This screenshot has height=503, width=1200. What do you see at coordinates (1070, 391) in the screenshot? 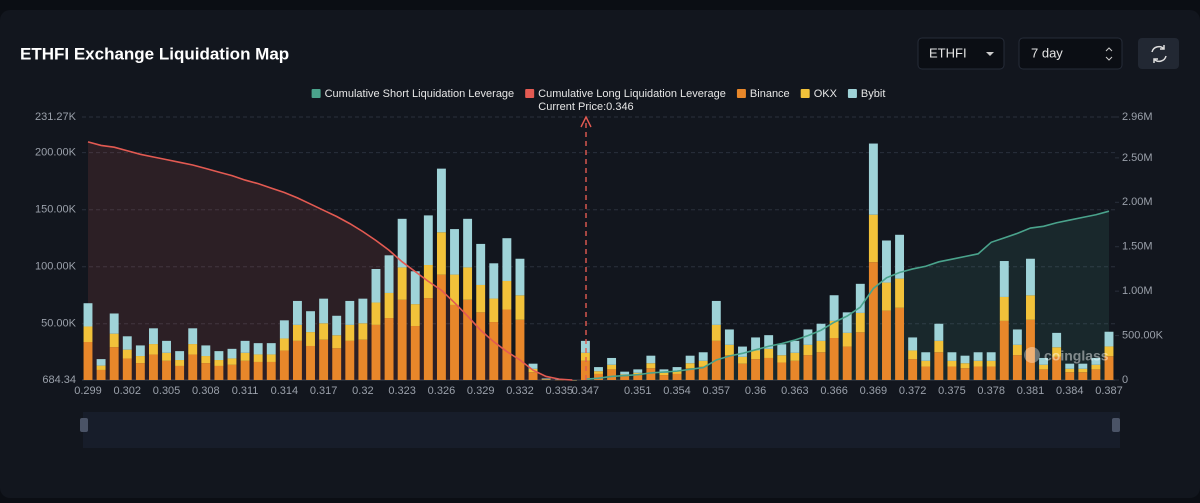
I see `x-tick-label: 0.384` at bounding box center [1070, 391].